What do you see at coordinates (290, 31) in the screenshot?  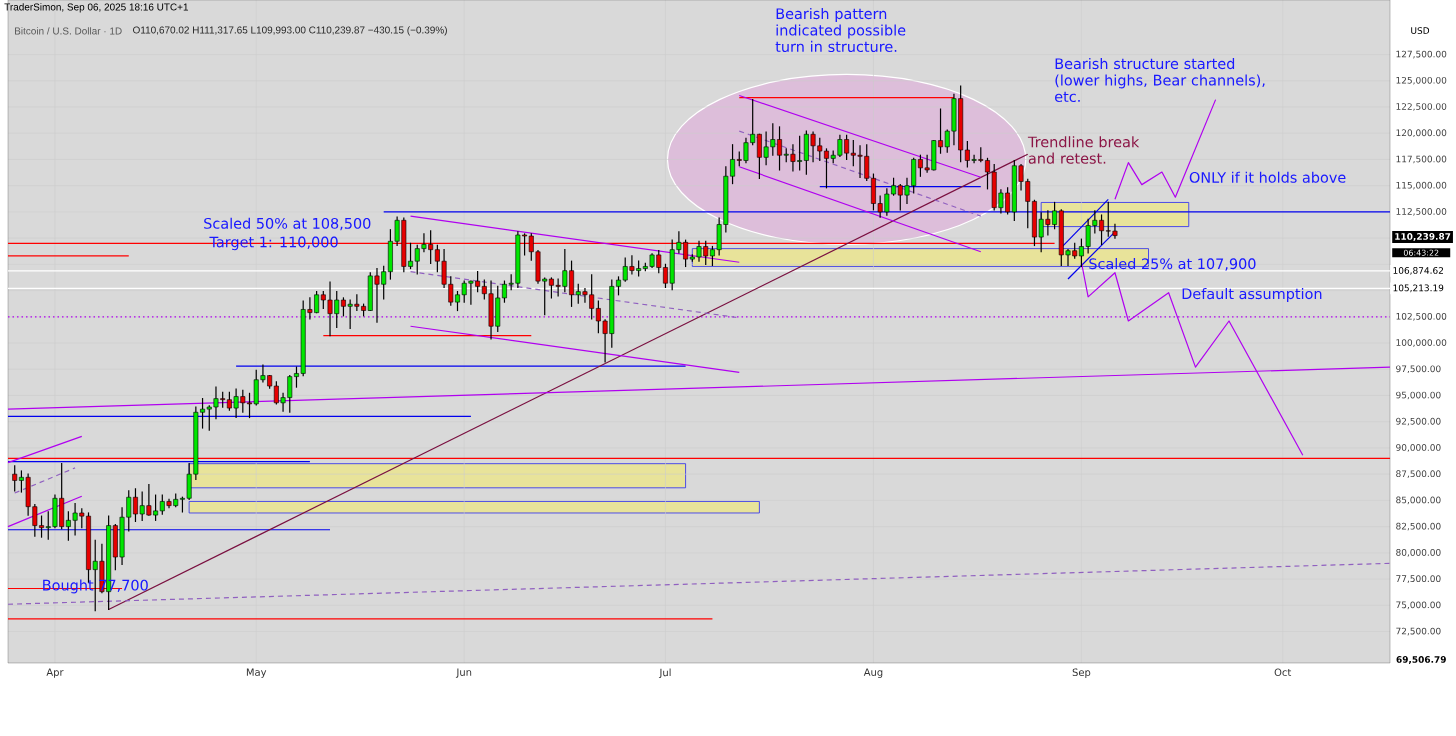 I see `text: O110,670.02 H111,317.65 L109,993.00 C110,239.87 −430.15 (−0.39%)` at bounding box center [290, 31].